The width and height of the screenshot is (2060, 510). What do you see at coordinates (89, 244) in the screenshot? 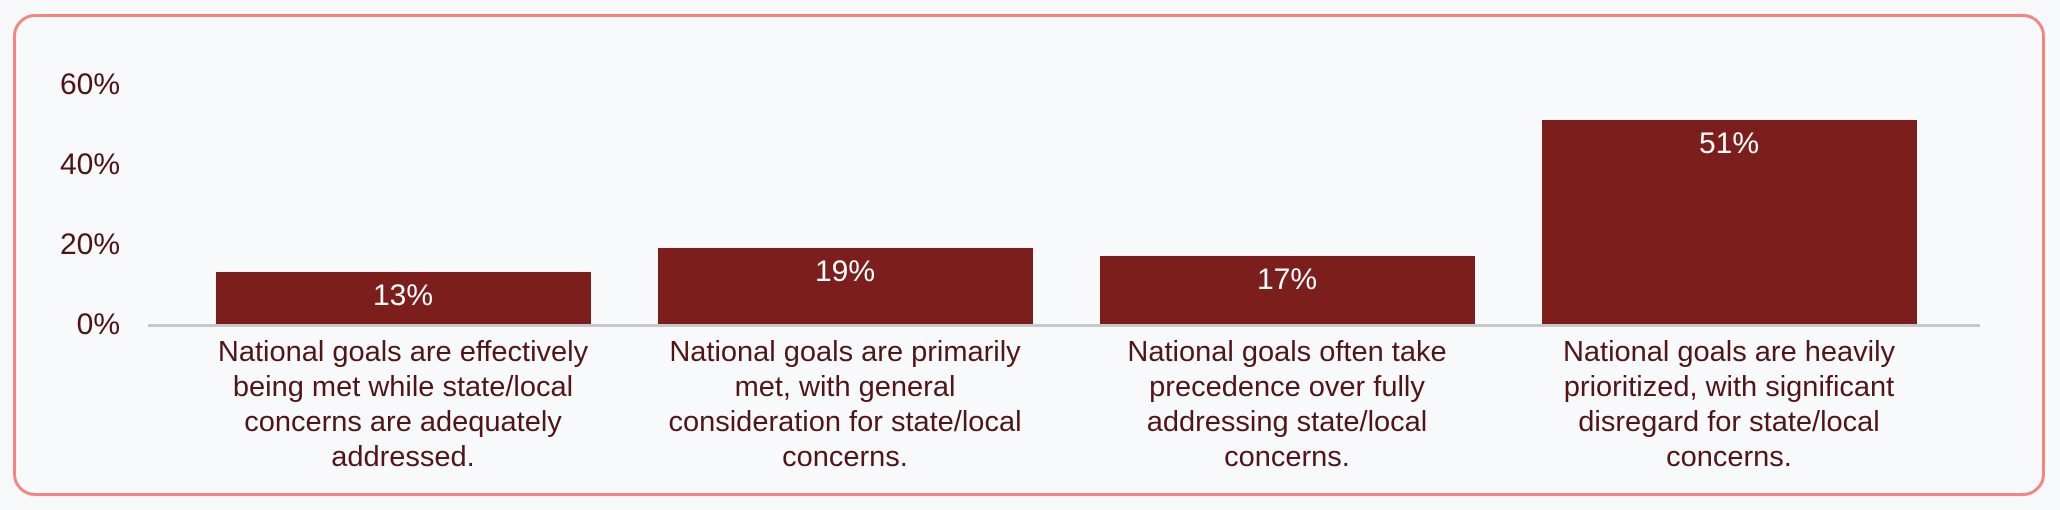
I see `y-axis-tick-label: 20%` at bounding box center [89, 244].